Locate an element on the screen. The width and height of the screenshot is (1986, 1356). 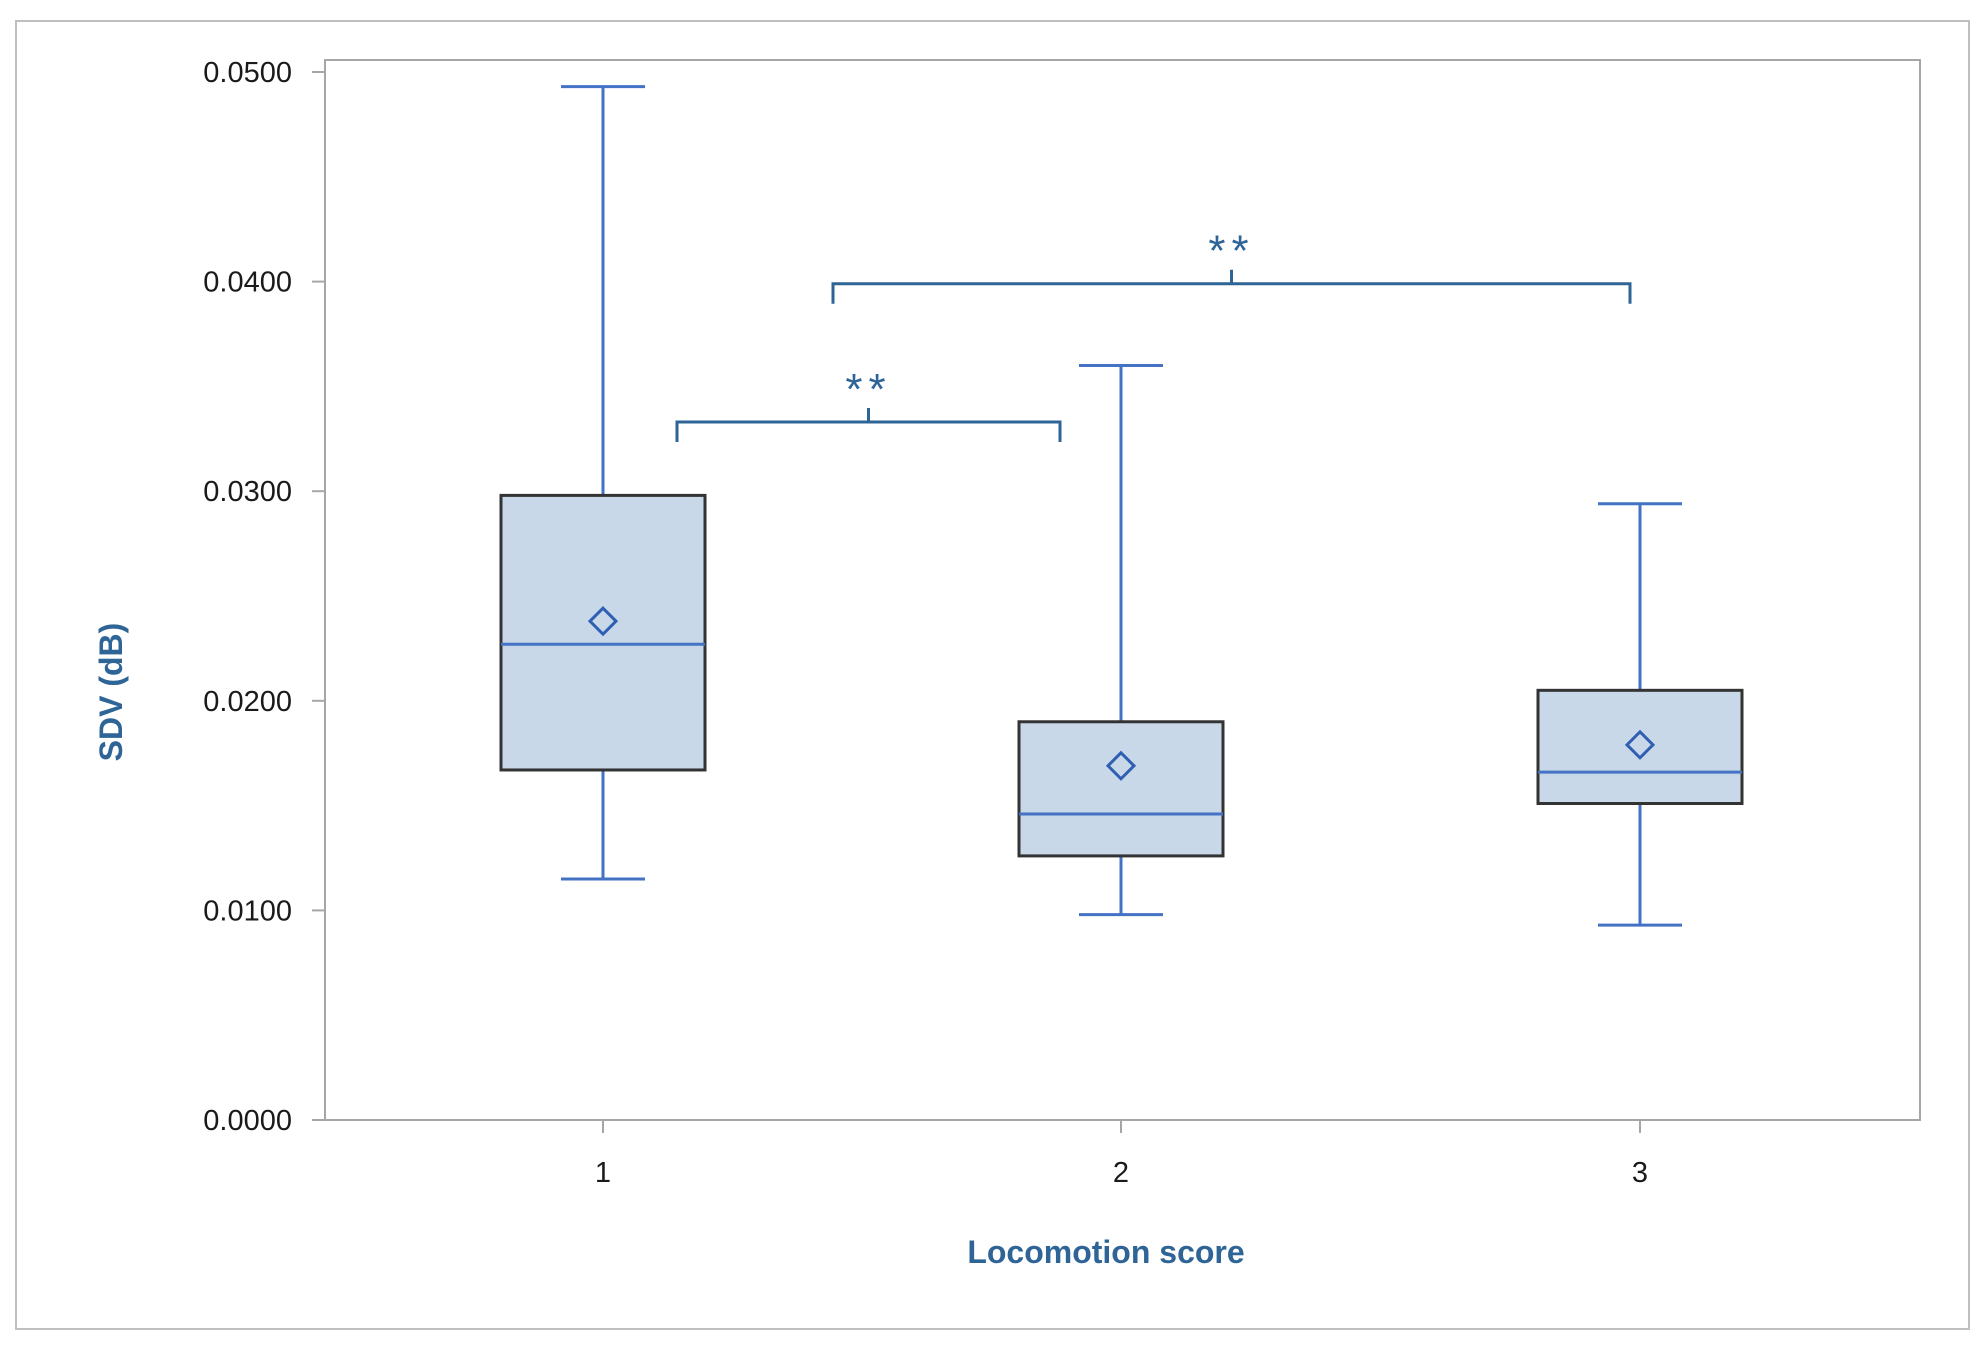
y-tick-label: 0.0300 is located at coordinates (247, 492).